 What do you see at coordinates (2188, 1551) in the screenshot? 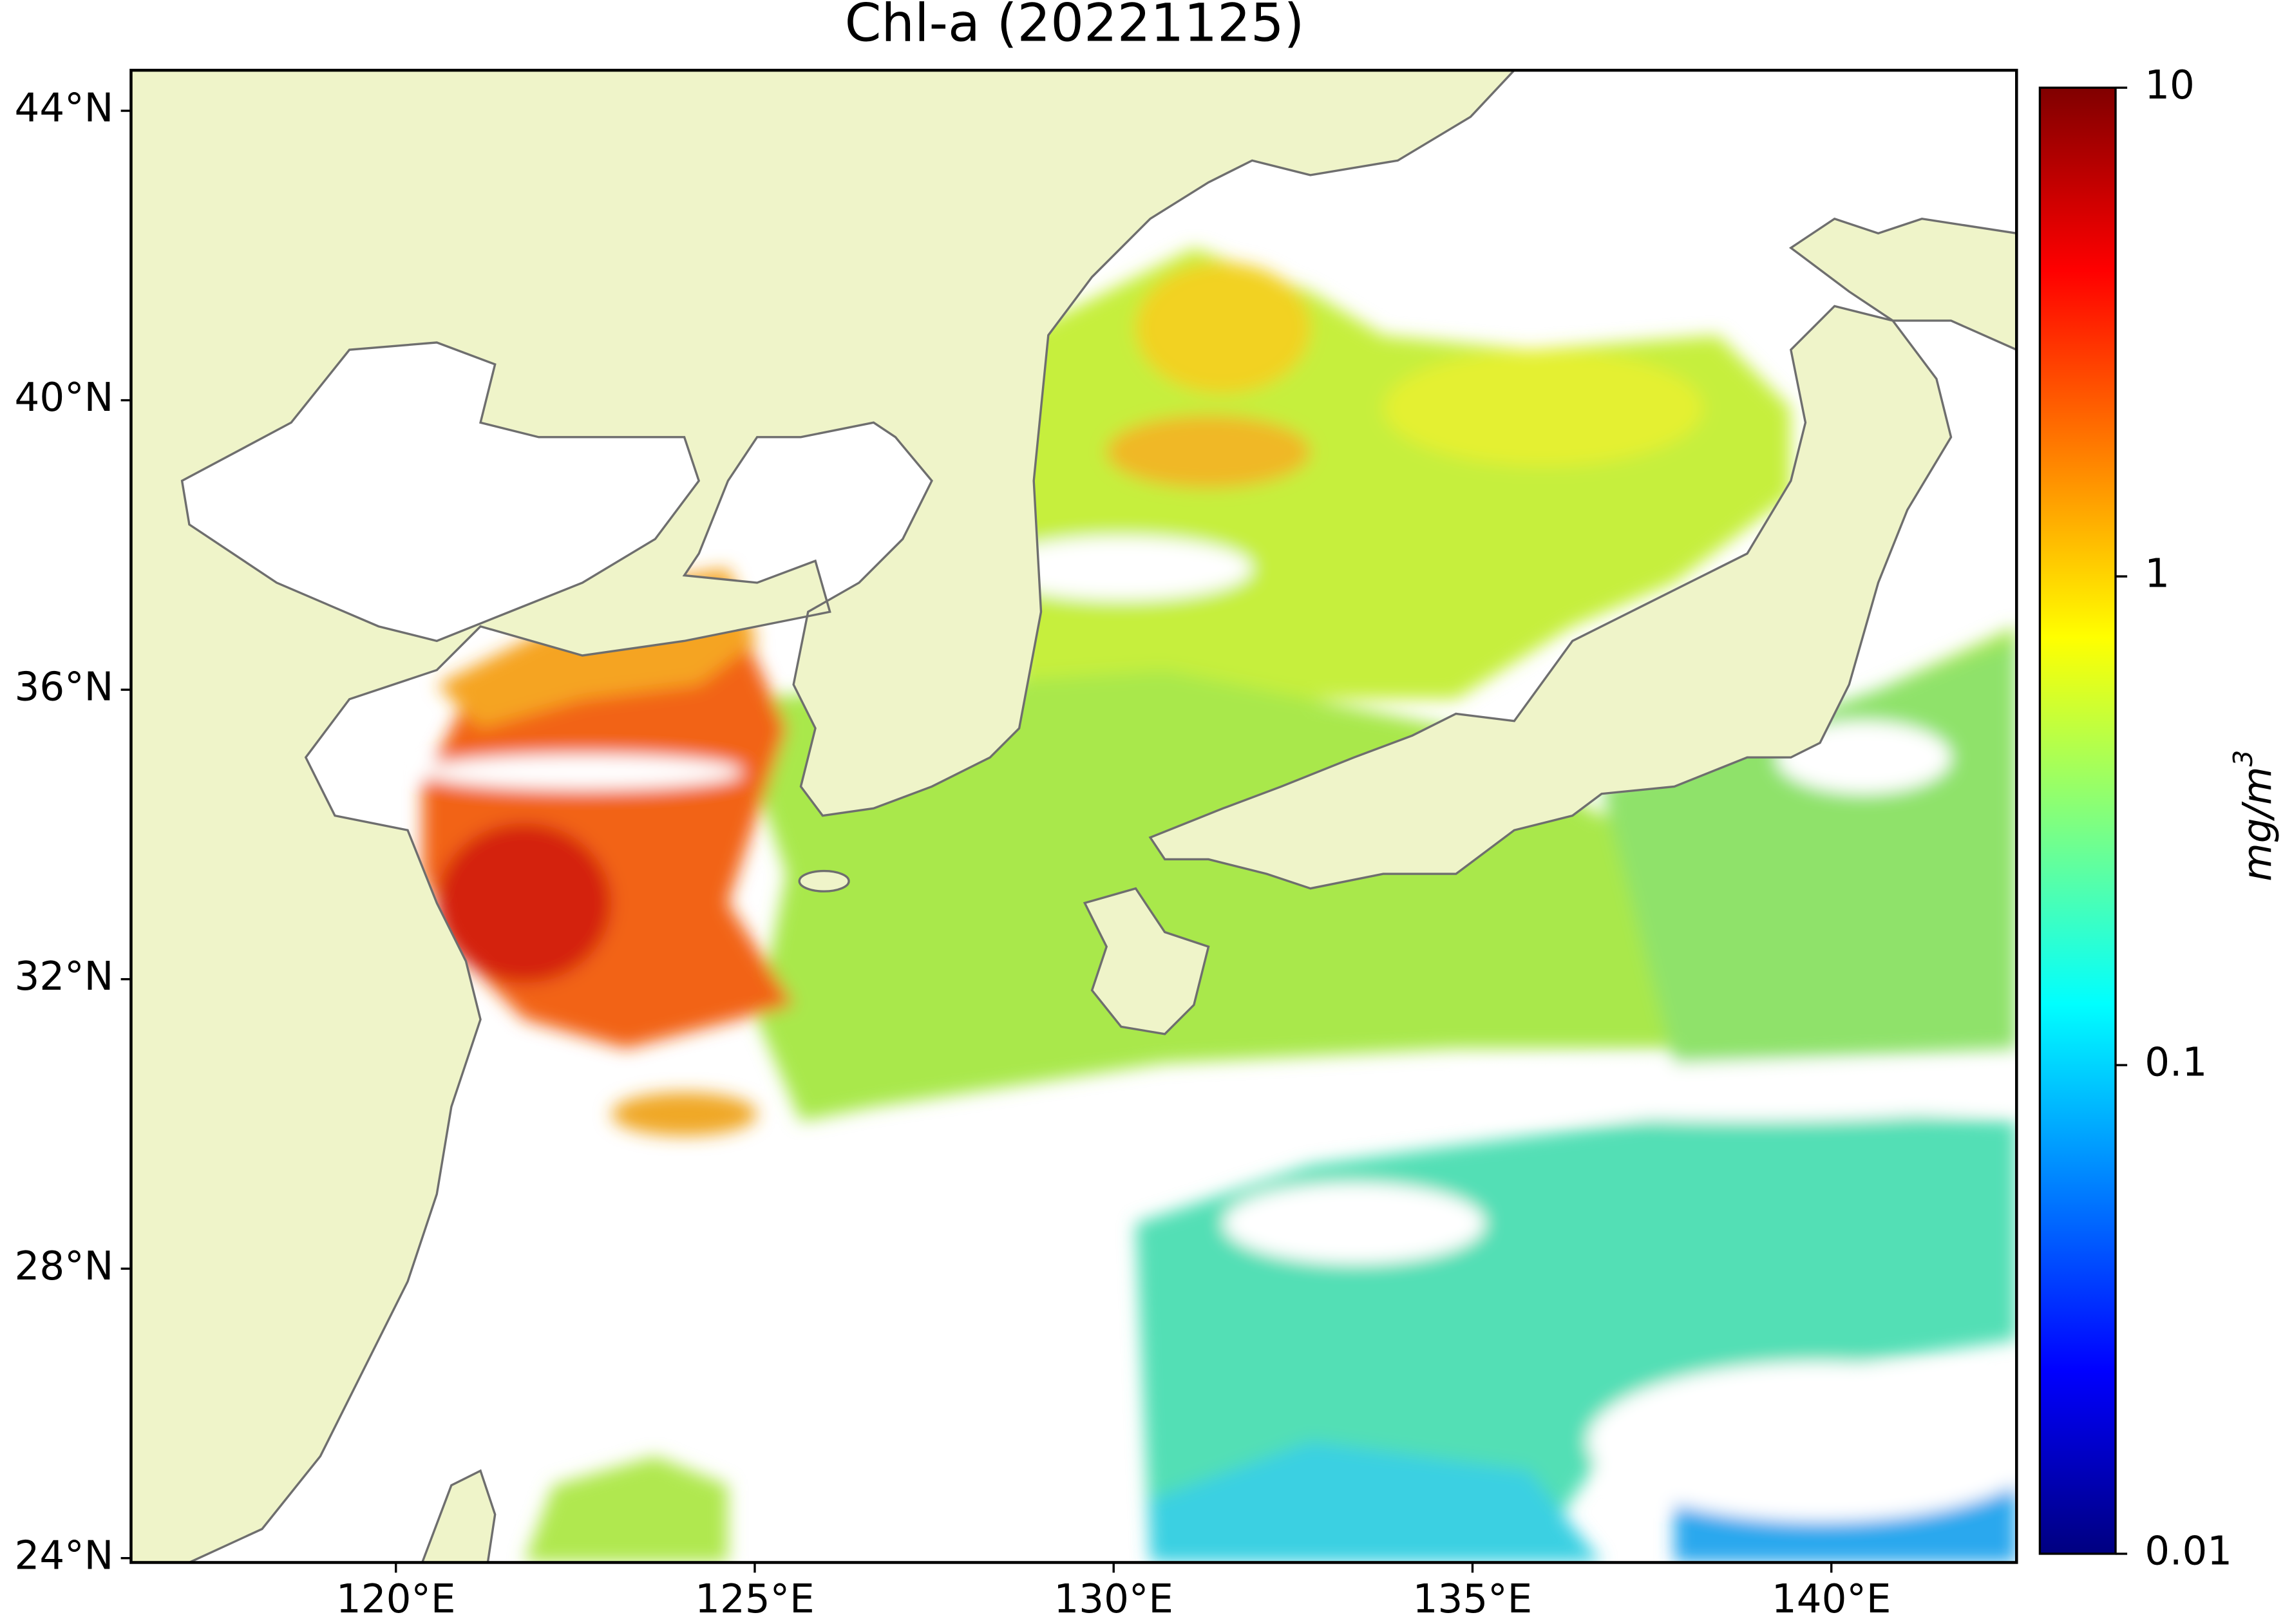
I see `colorbar-tick-label: 0.01` at bounding box center [2188, 1551].